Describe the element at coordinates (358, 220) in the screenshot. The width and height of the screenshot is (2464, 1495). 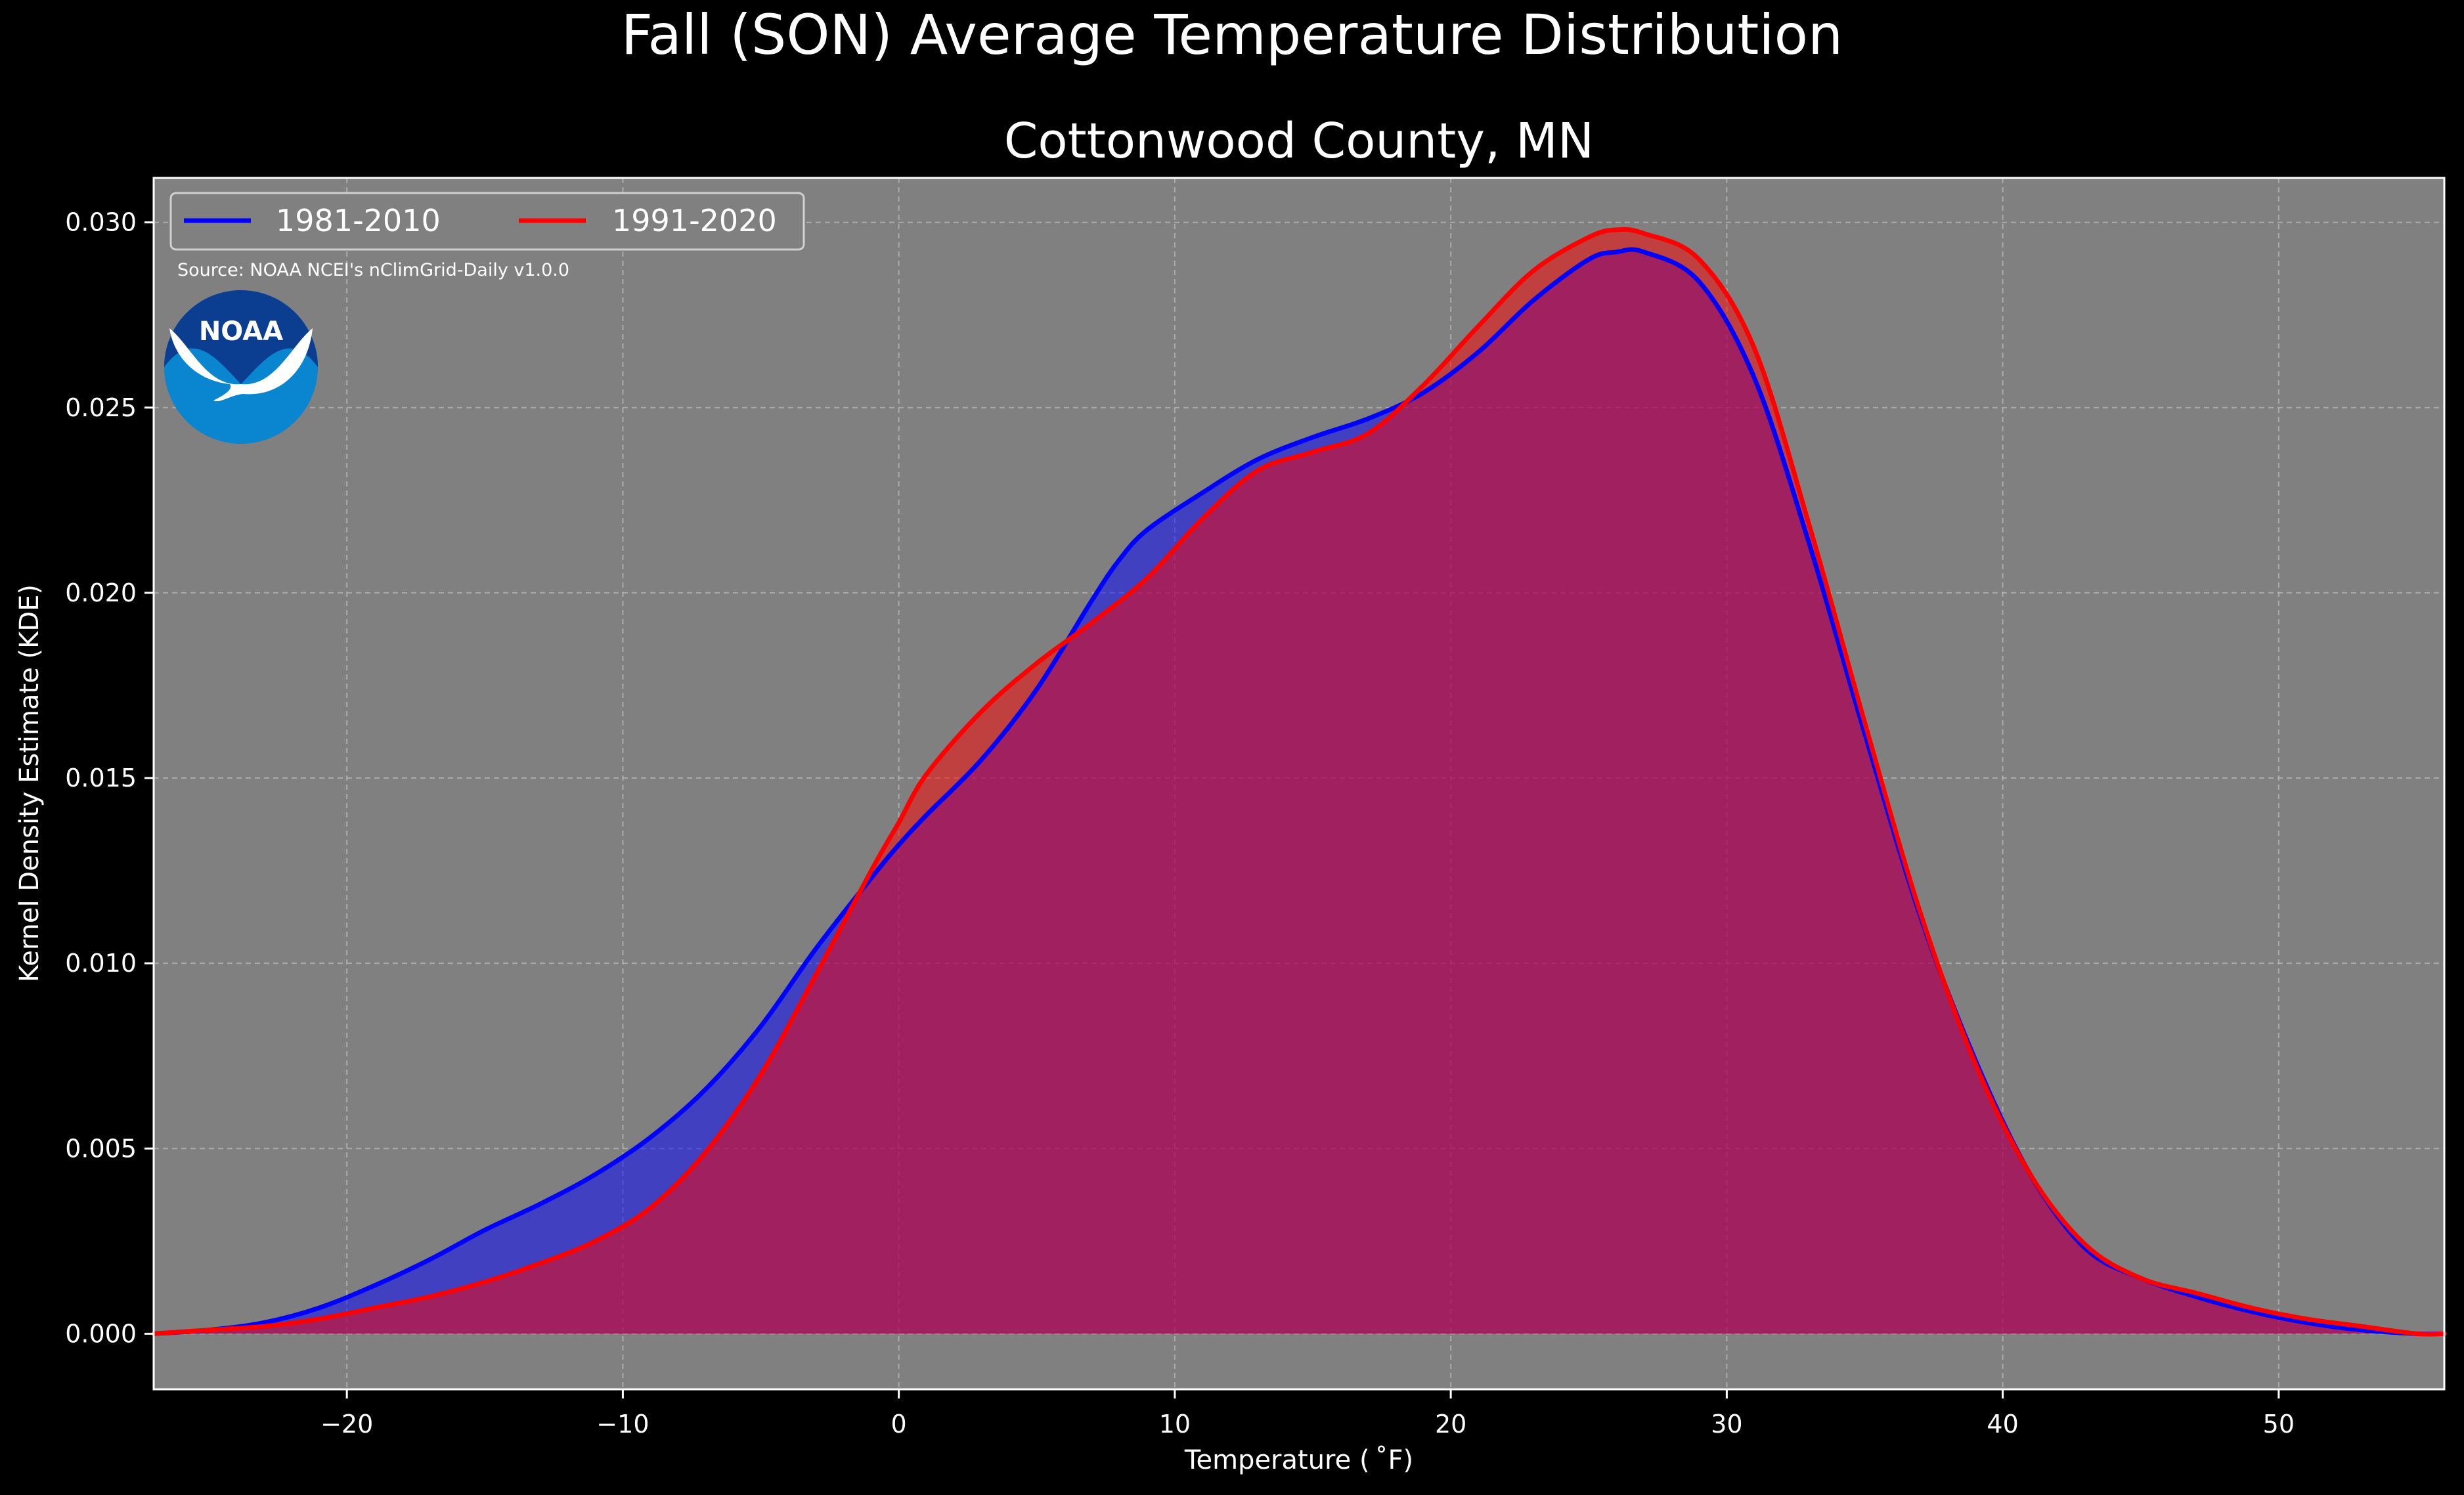
I see `legend-label-1981-2010: 1981-2010` at that location.